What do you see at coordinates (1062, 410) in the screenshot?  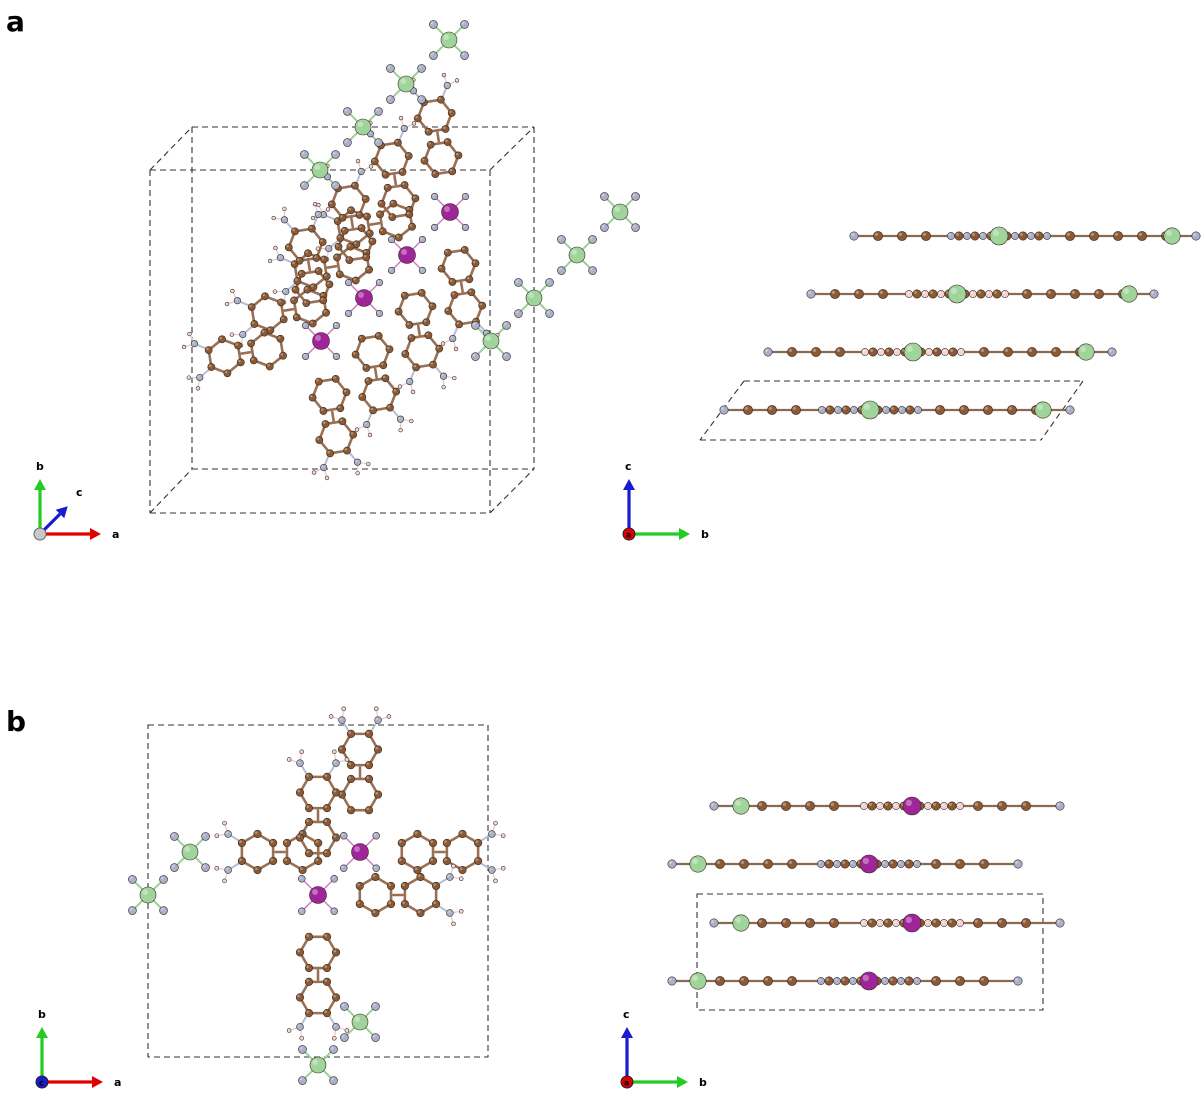 I see `cell-edge` at bounding box center [1062, 410].